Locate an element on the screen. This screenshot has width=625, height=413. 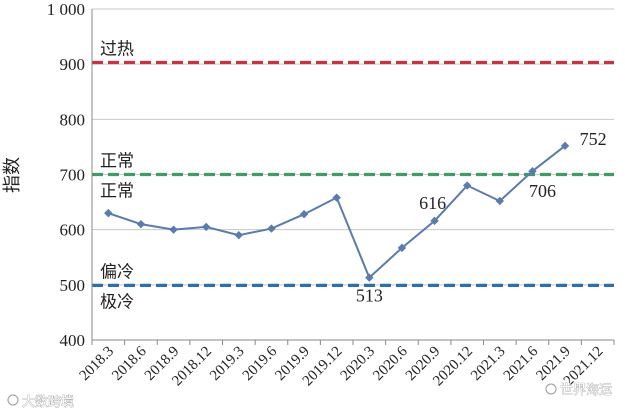
reference-line-label: 过热 is located at coordinates (117, 50).